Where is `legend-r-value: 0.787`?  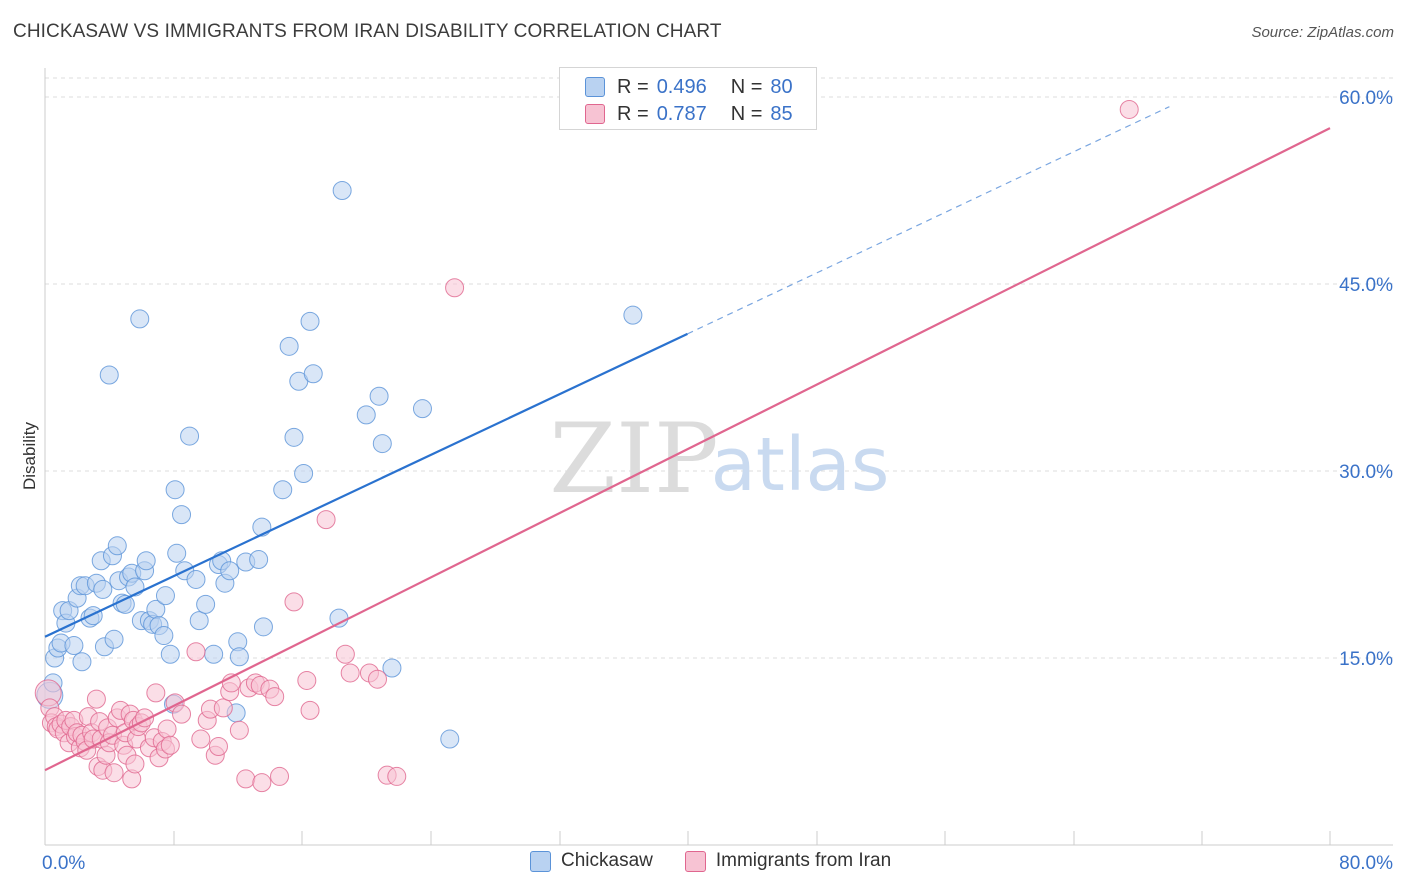
legend-r-value: 0.787 is located at coordinates (681, 113).